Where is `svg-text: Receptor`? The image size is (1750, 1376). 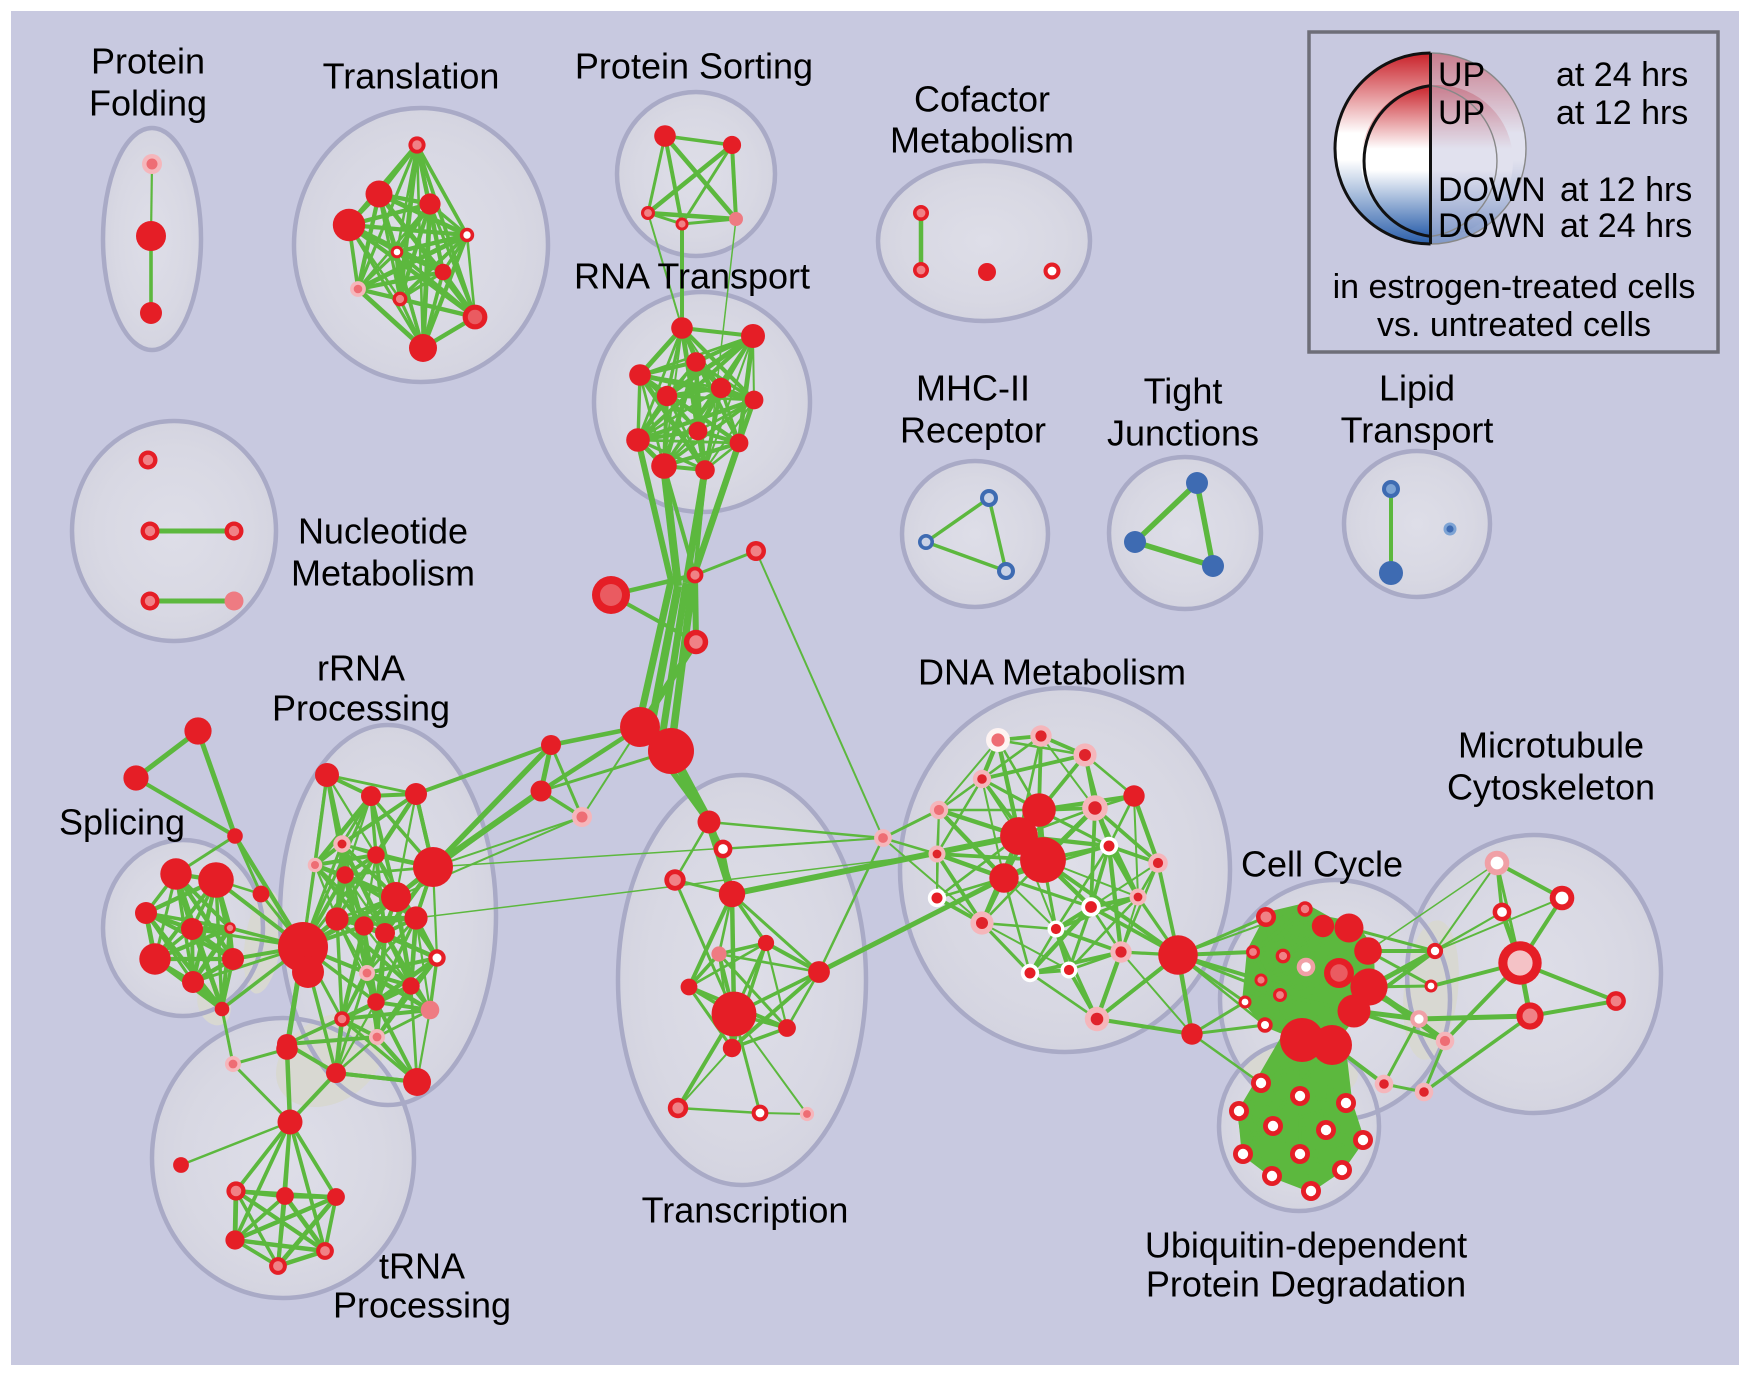
svg-text: Receptor is located at coordinates (973, 430).